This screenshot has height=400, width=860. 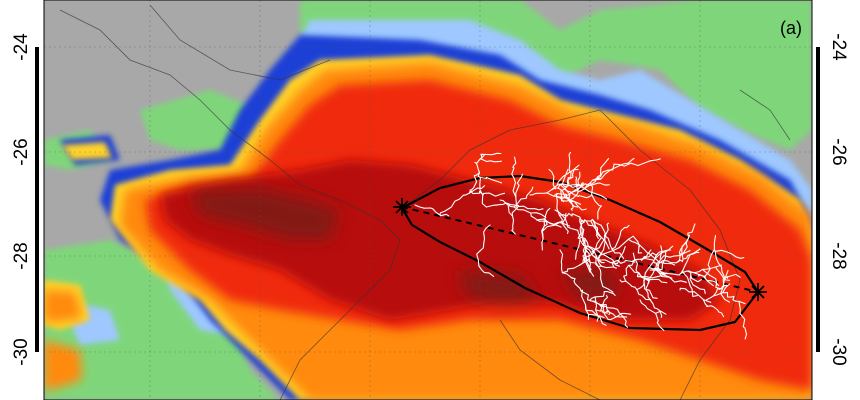 What do you see at coordinates (791, 28) in the screenshot?
I see `panel-label: (a)` at bounding box center [791, 28].